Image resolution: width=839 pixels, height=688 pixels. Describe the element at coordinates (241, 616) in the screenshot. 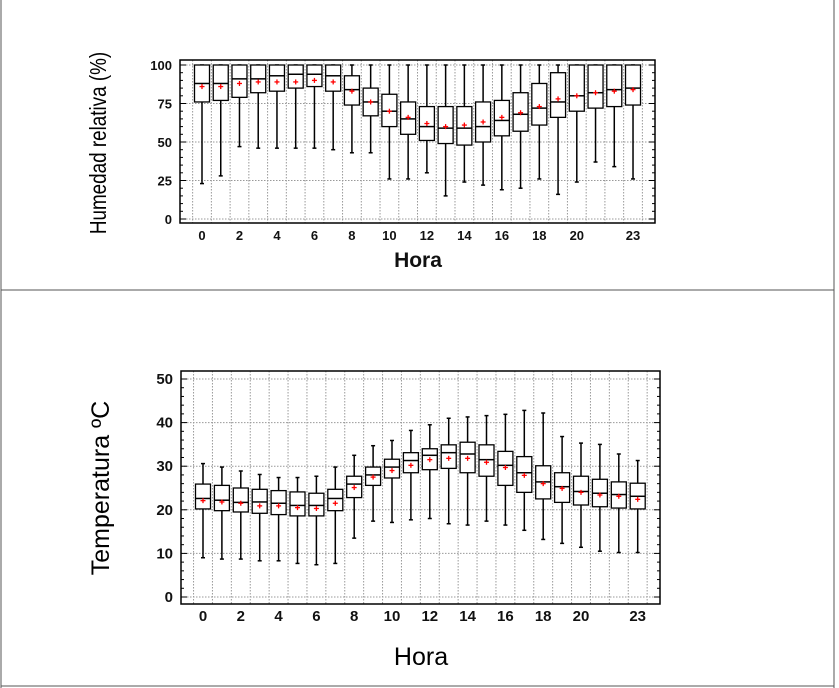

I see `x-tick-label: 2` at that location.